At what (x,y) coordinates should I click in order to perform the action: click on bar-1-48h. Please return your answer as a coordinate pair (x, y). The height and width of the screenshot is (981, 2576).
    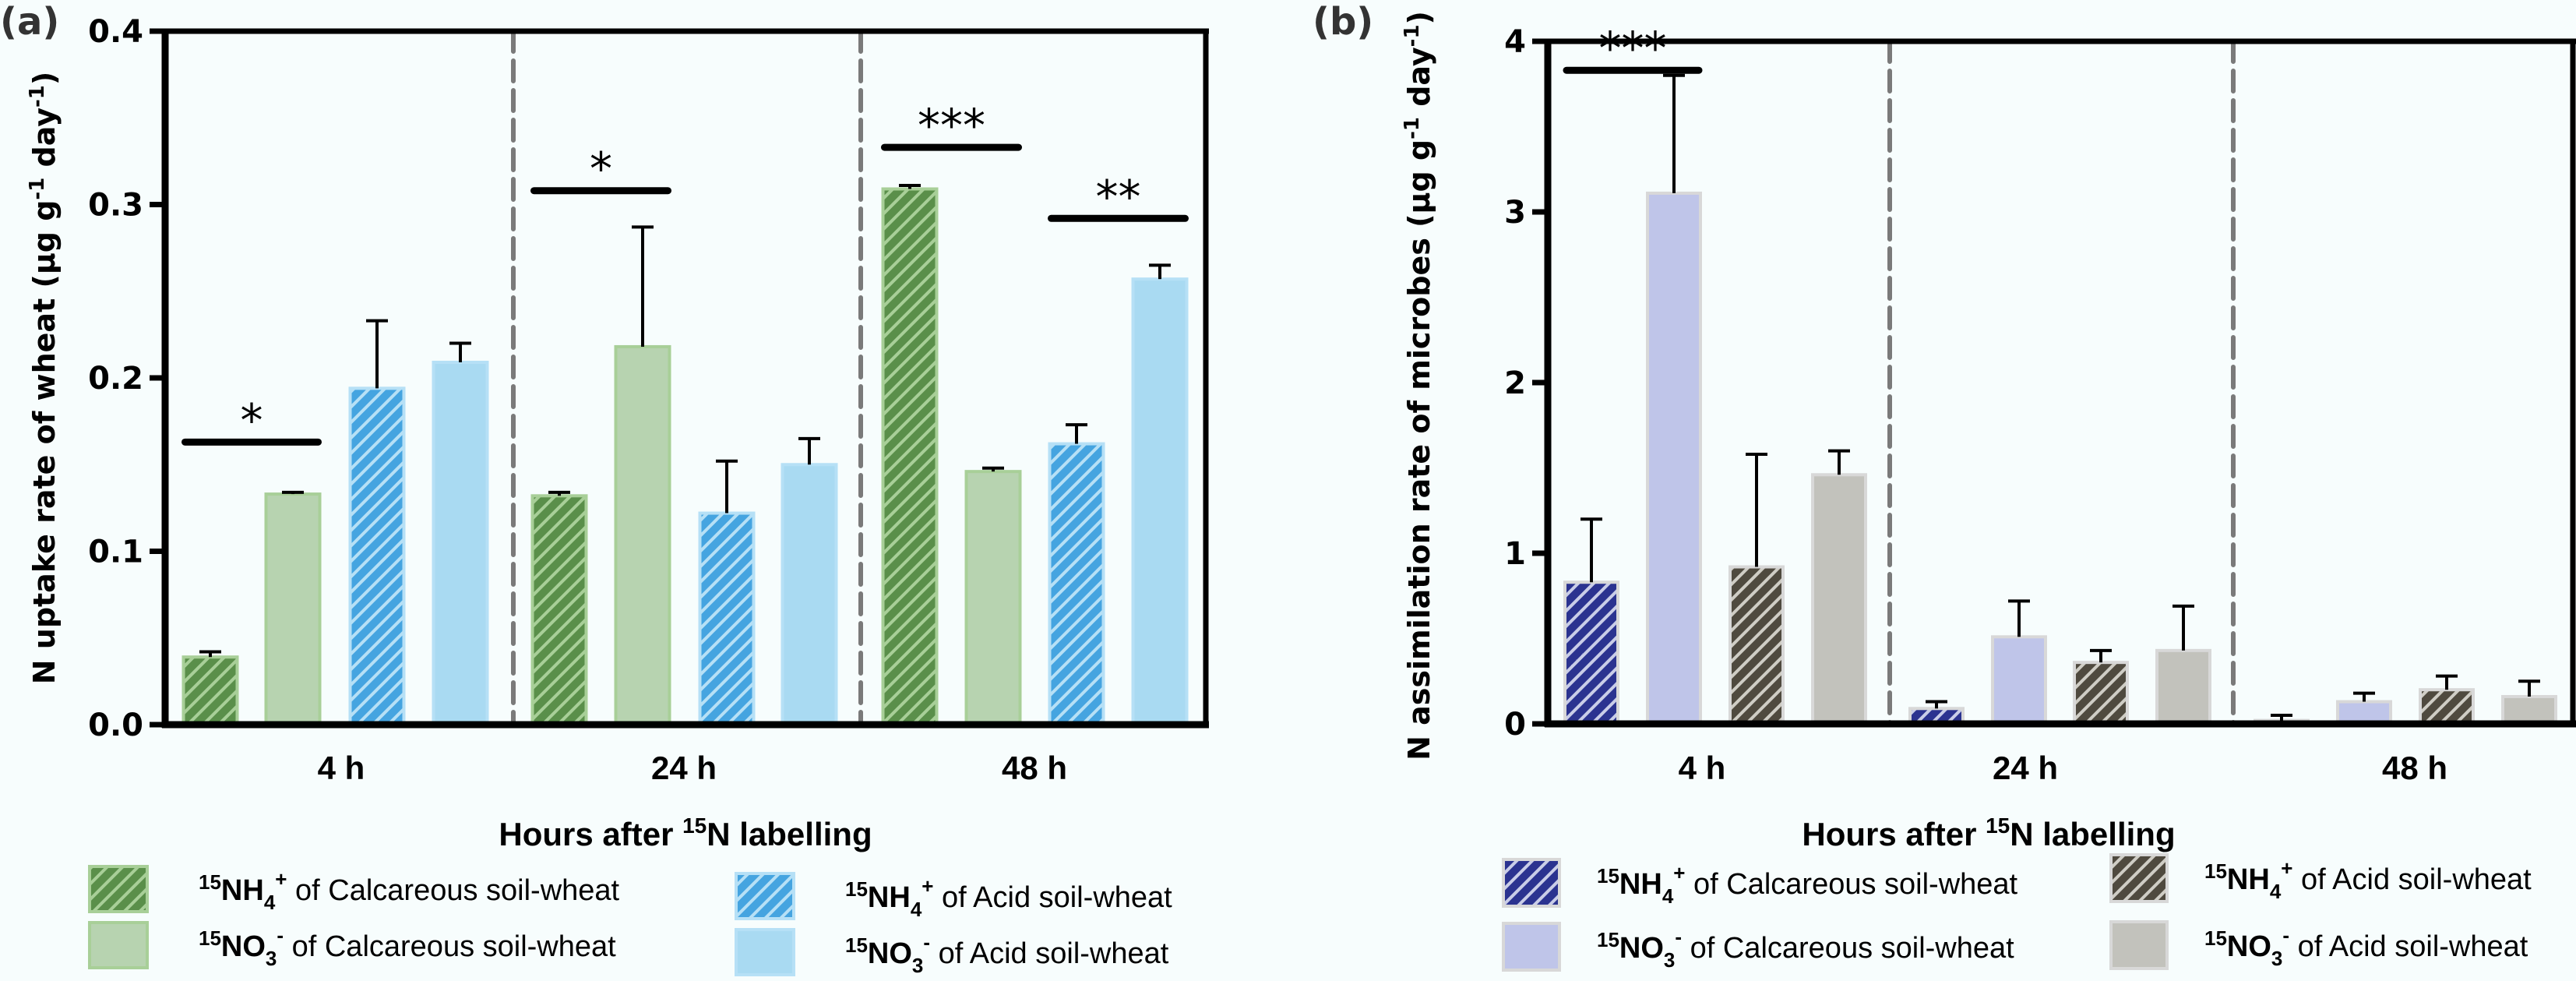
    Looking at the image, I should click on (910, 457).